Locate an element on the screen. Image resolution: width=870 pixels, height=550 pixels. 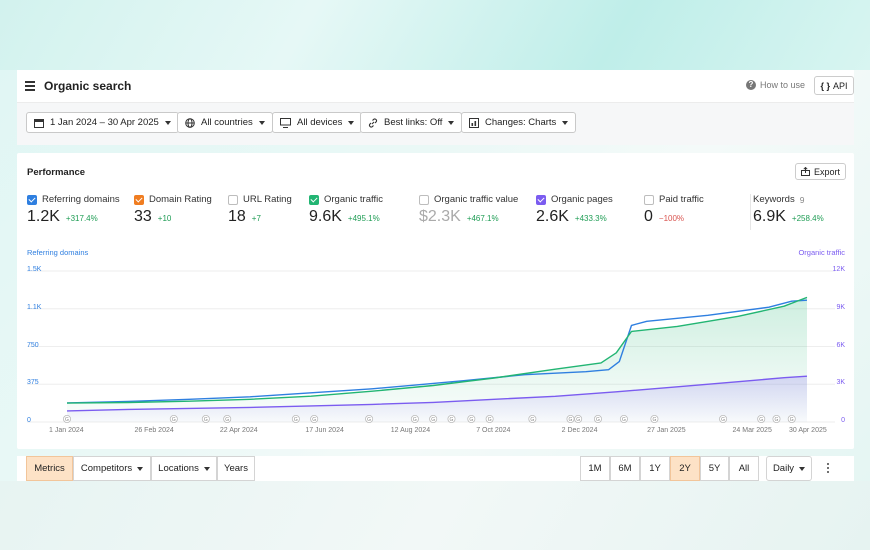
metric-value: 33 is located at coordinates (143, 216).